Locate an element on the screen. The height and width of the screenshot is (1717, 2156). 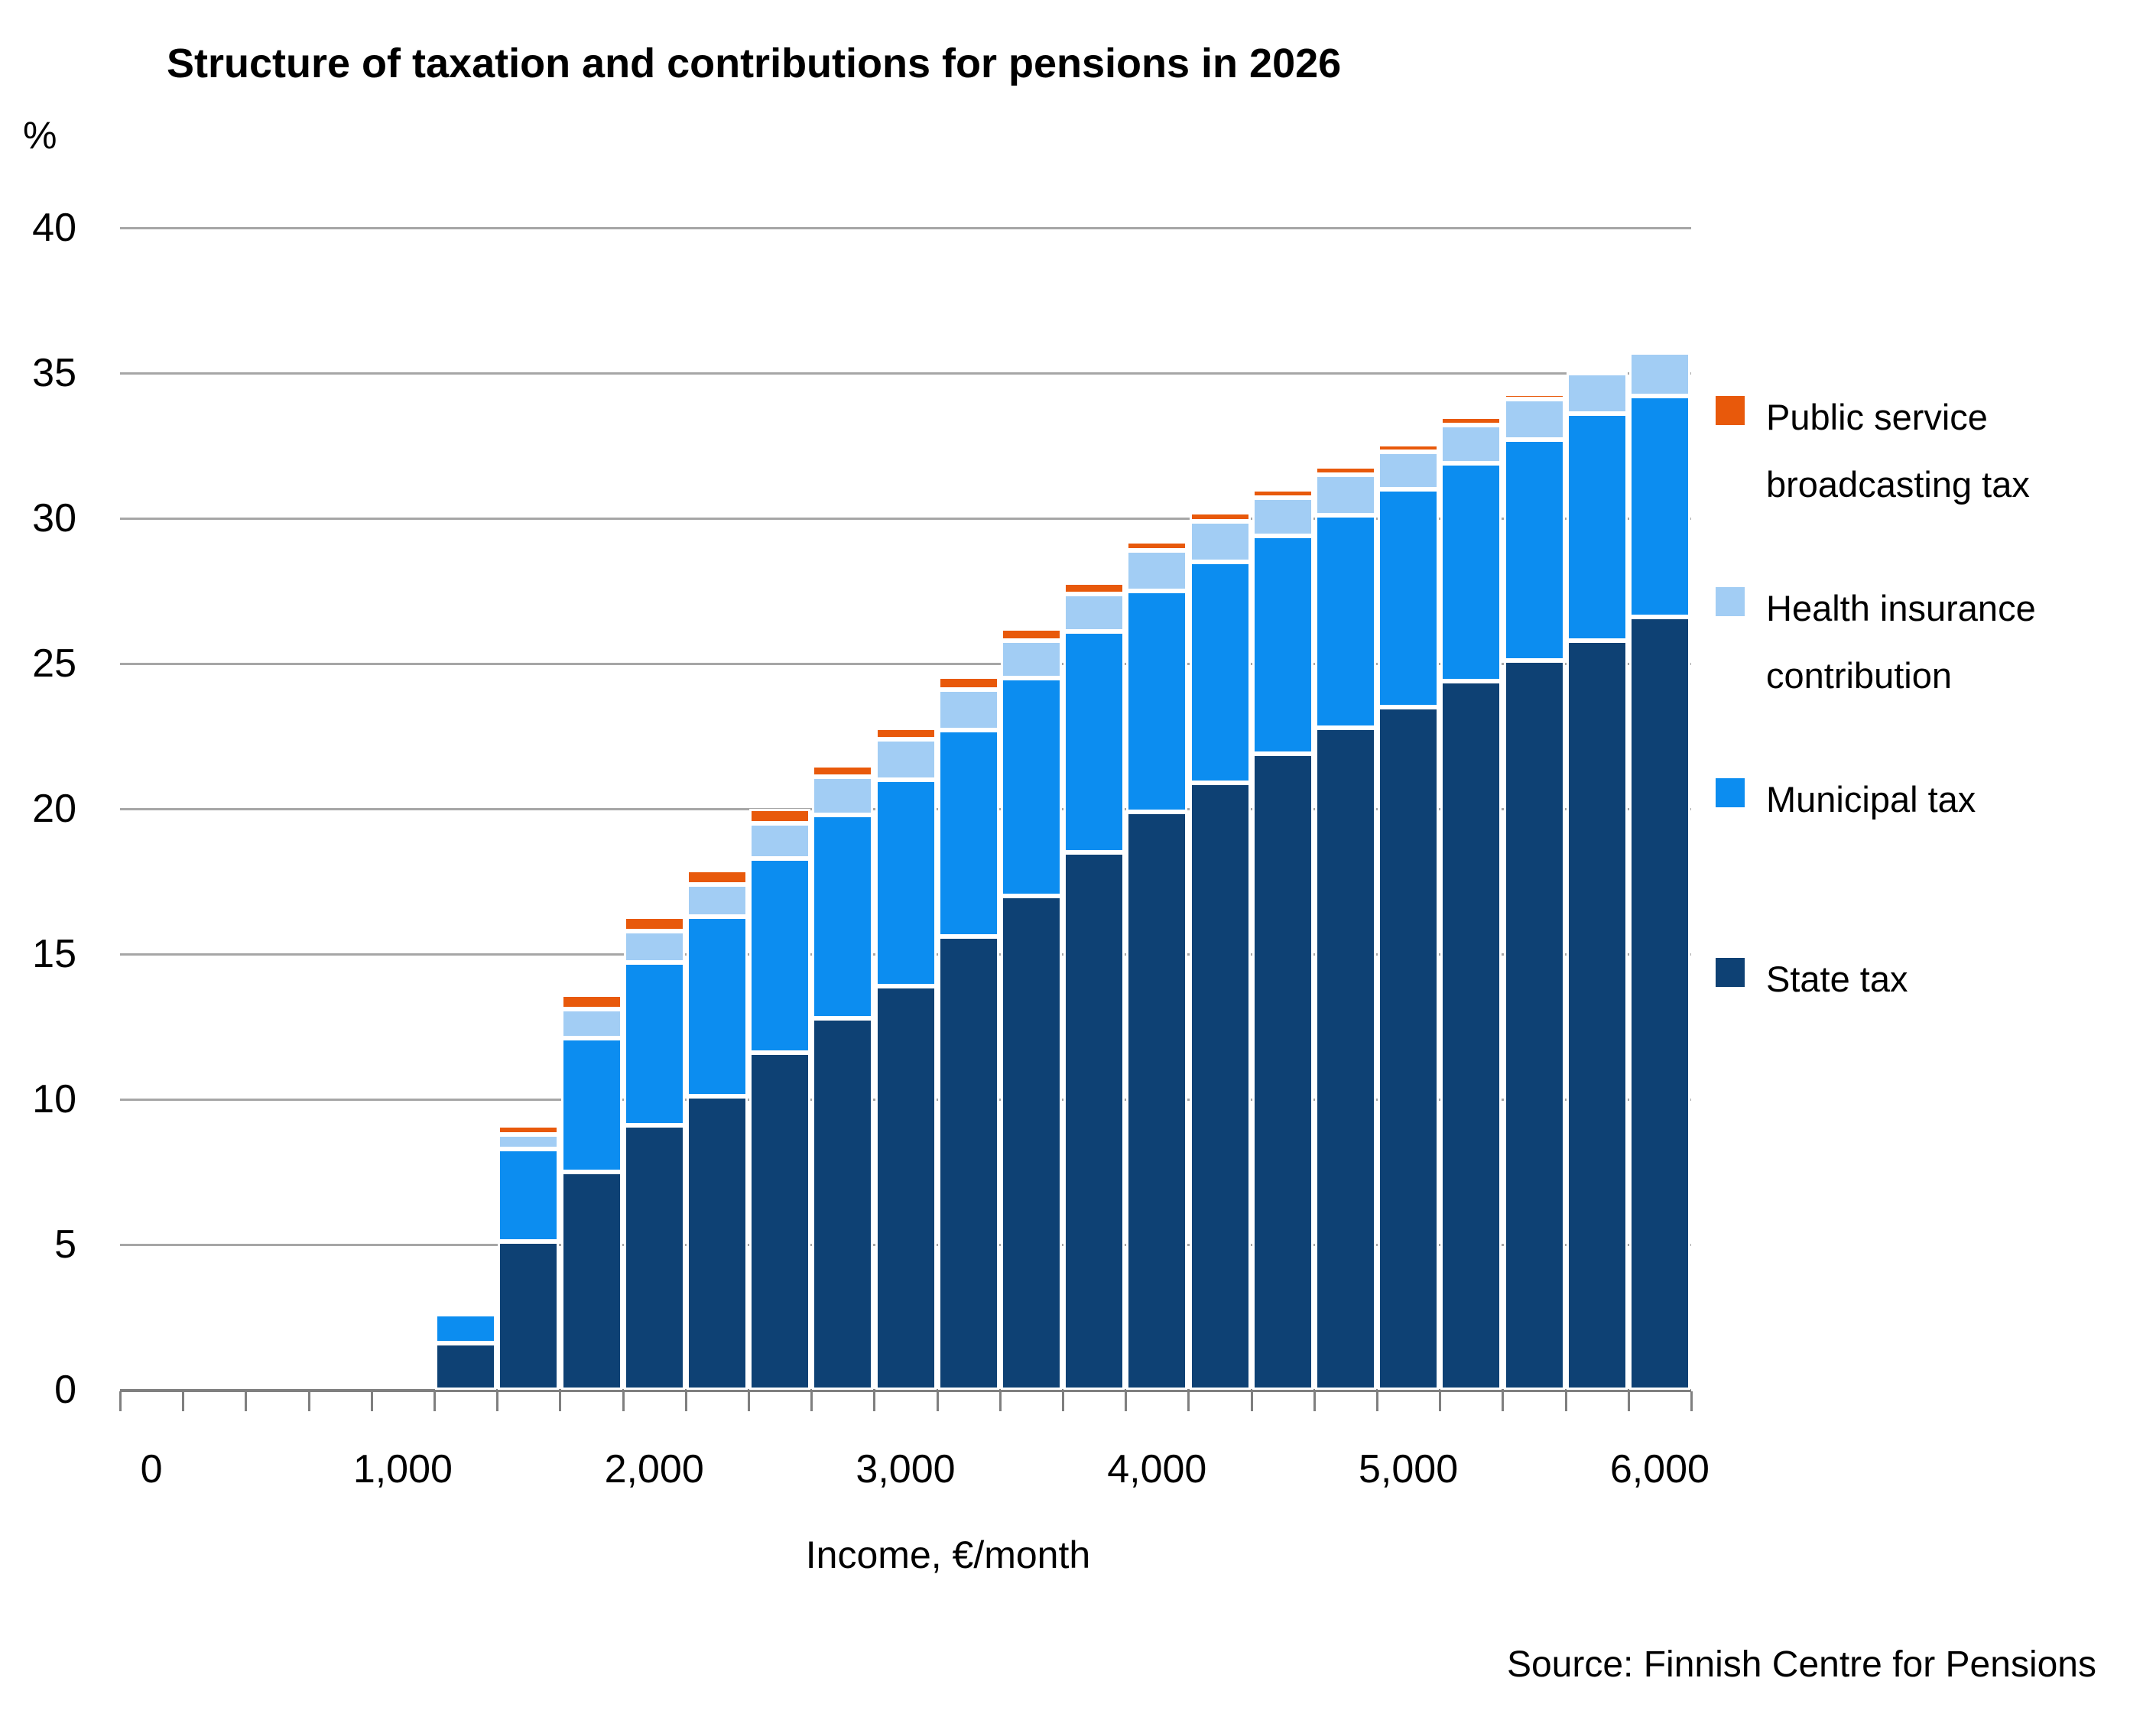
legend-label-municipal-tax: Municipal tax is located at coordinates (1871, 799).